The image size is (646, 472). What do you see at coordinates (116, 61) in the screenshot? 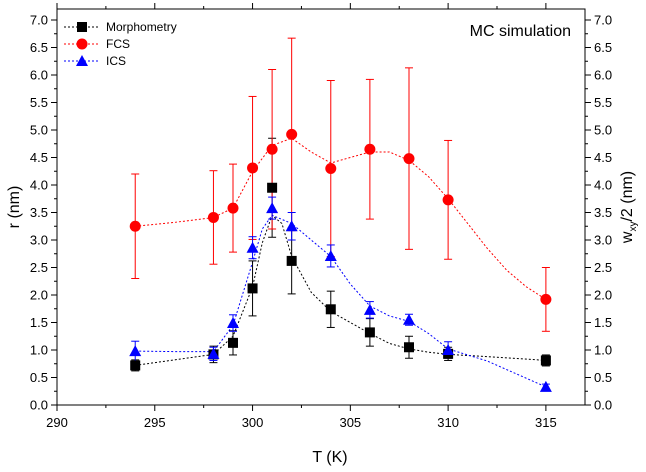
I see `legend-label-ics: ICS` at bounding box center [116, 61].